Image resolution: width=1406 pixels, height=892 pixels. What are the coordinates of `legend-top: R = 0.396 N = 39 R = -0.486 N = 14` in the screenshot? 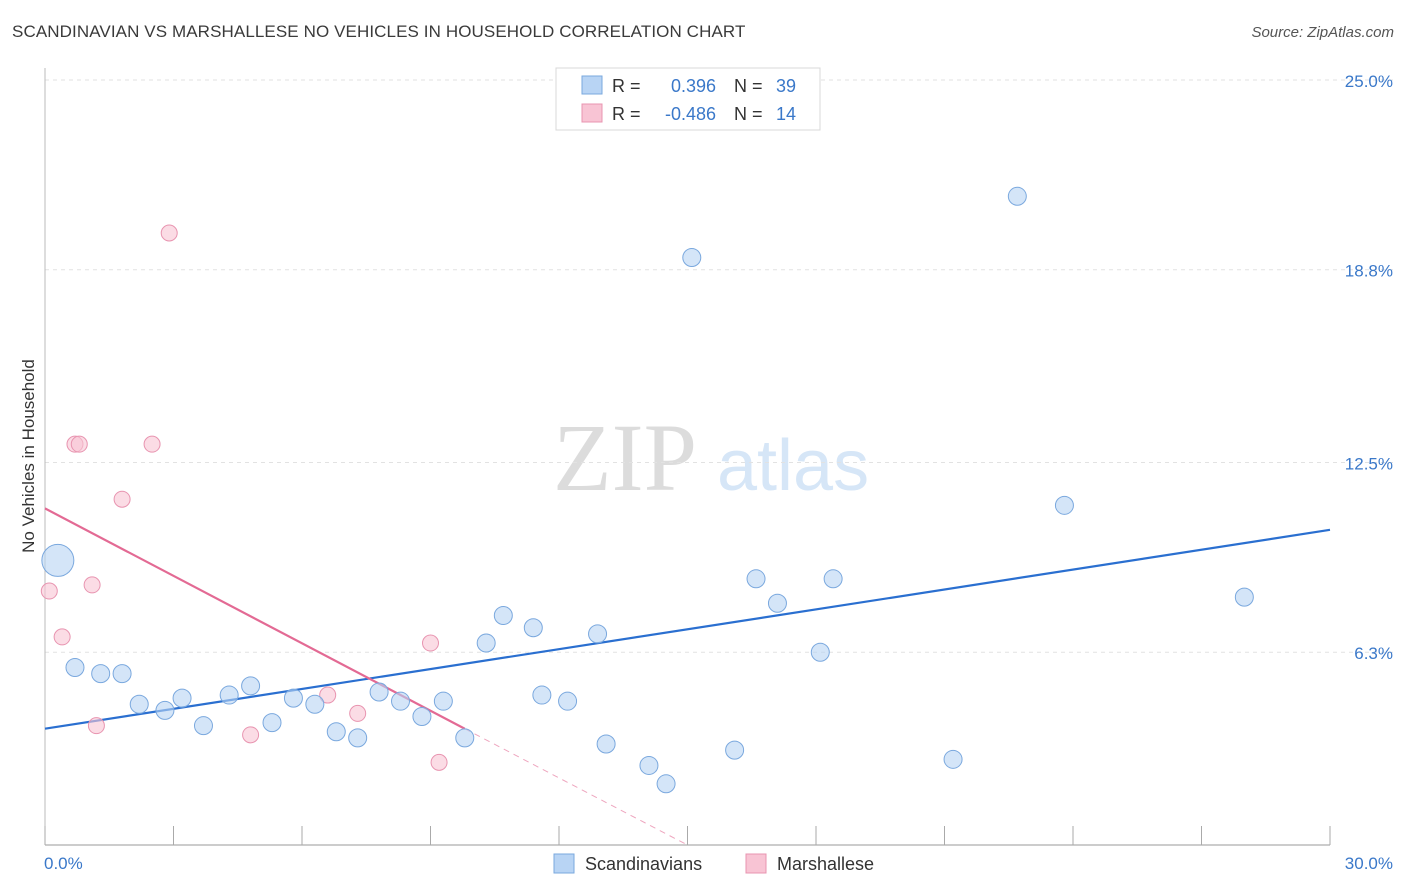 It's located at (688, 99).